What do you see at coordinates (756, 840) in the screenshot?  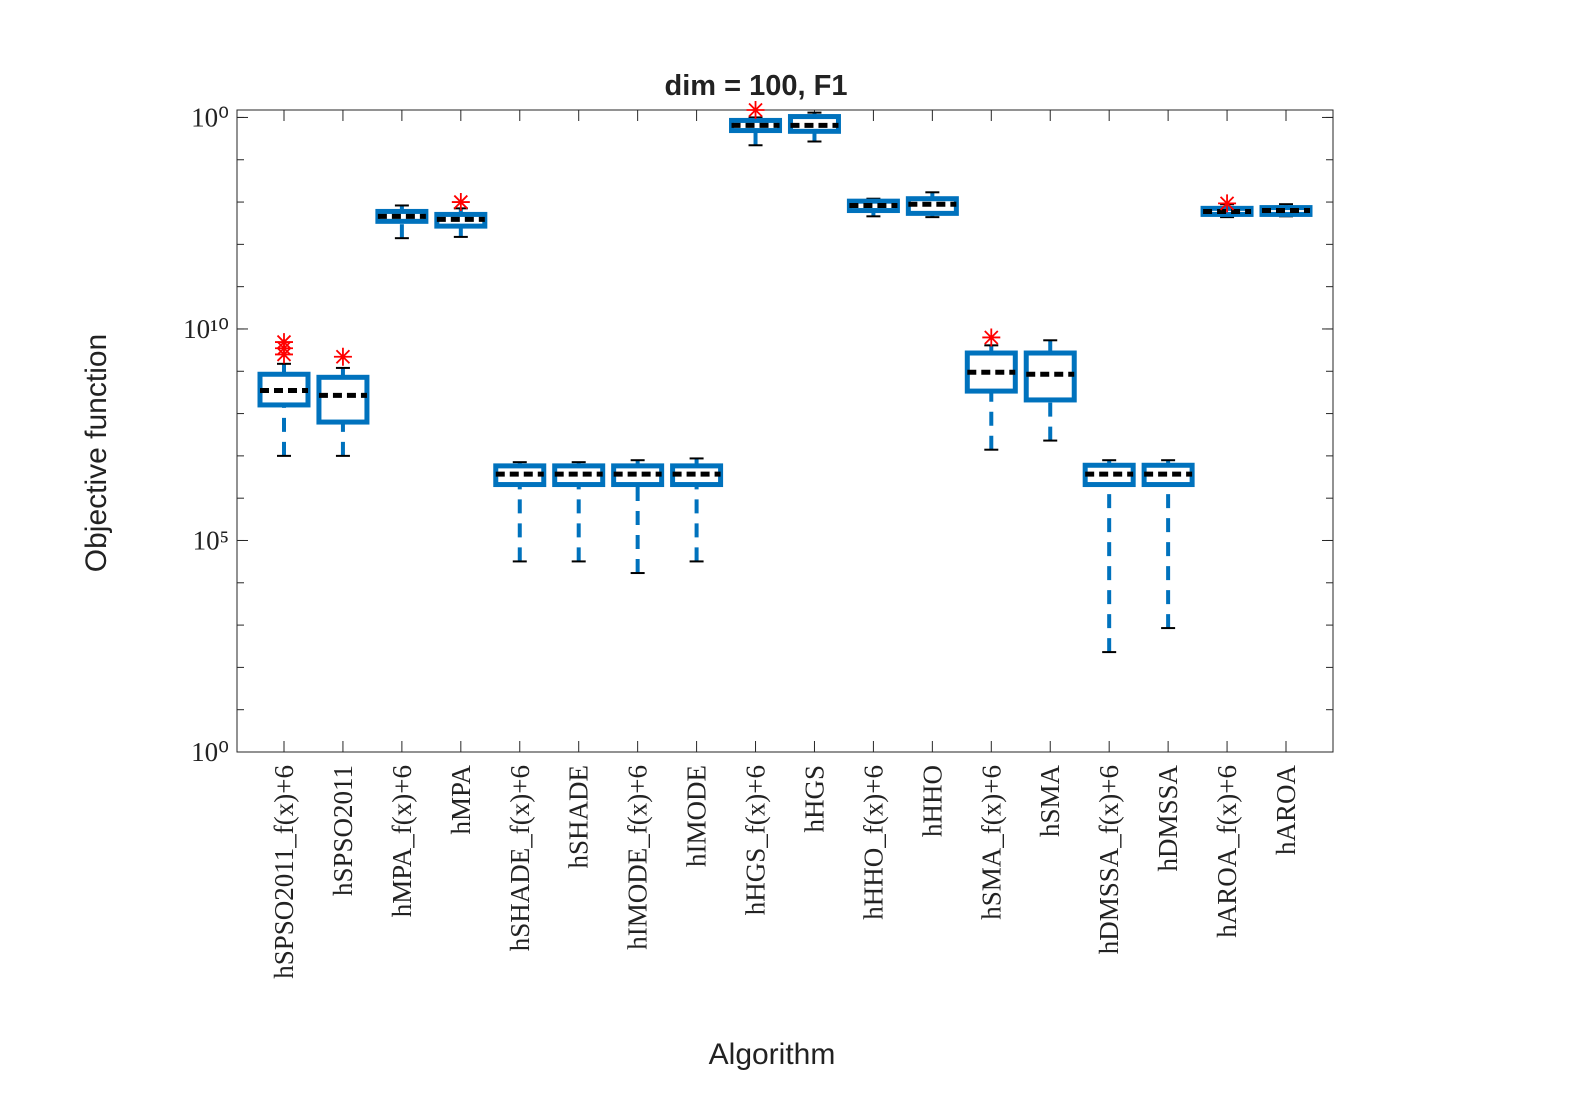 I see `x-tick-label: hHGS_f(x)+6` at bounding box center [756, 840].